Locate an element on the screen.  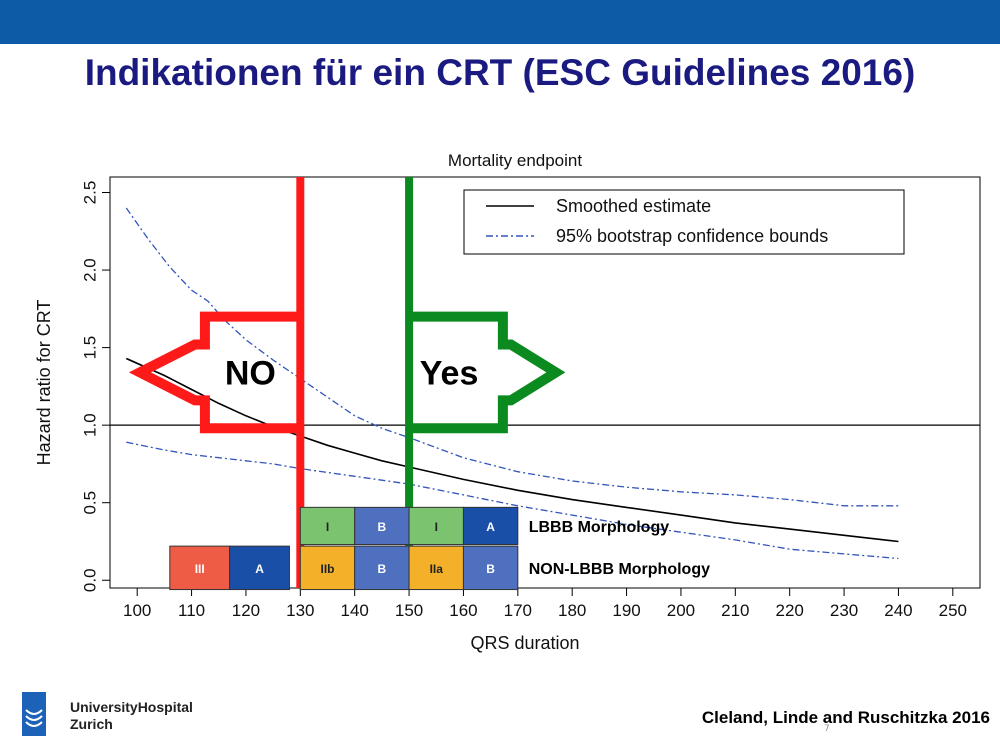
x-tick-label: 110 is located at coordinates (191, 610).